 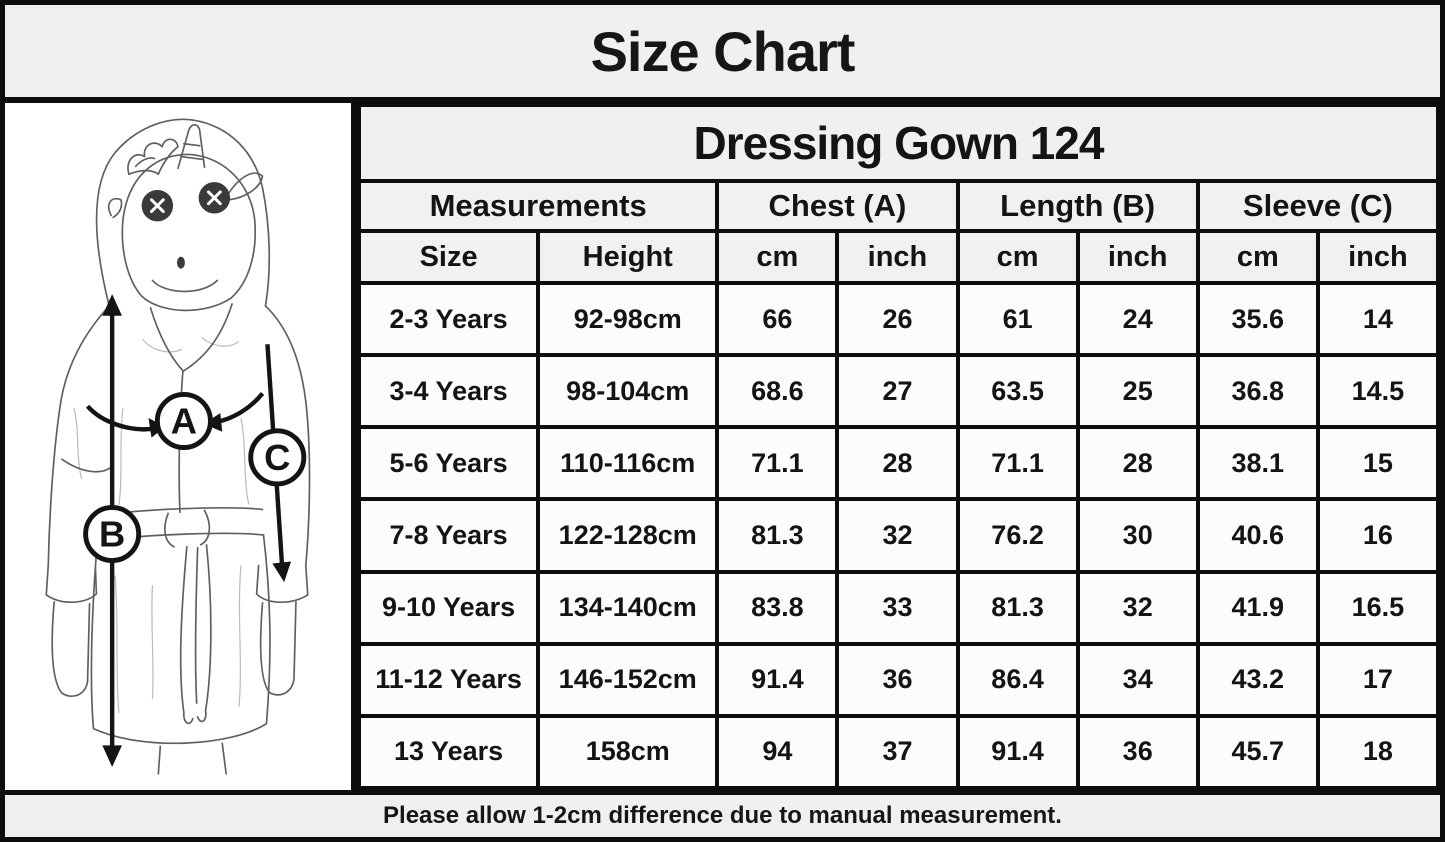 I want to click on value-cell: 28, so click(x=897, y=463).